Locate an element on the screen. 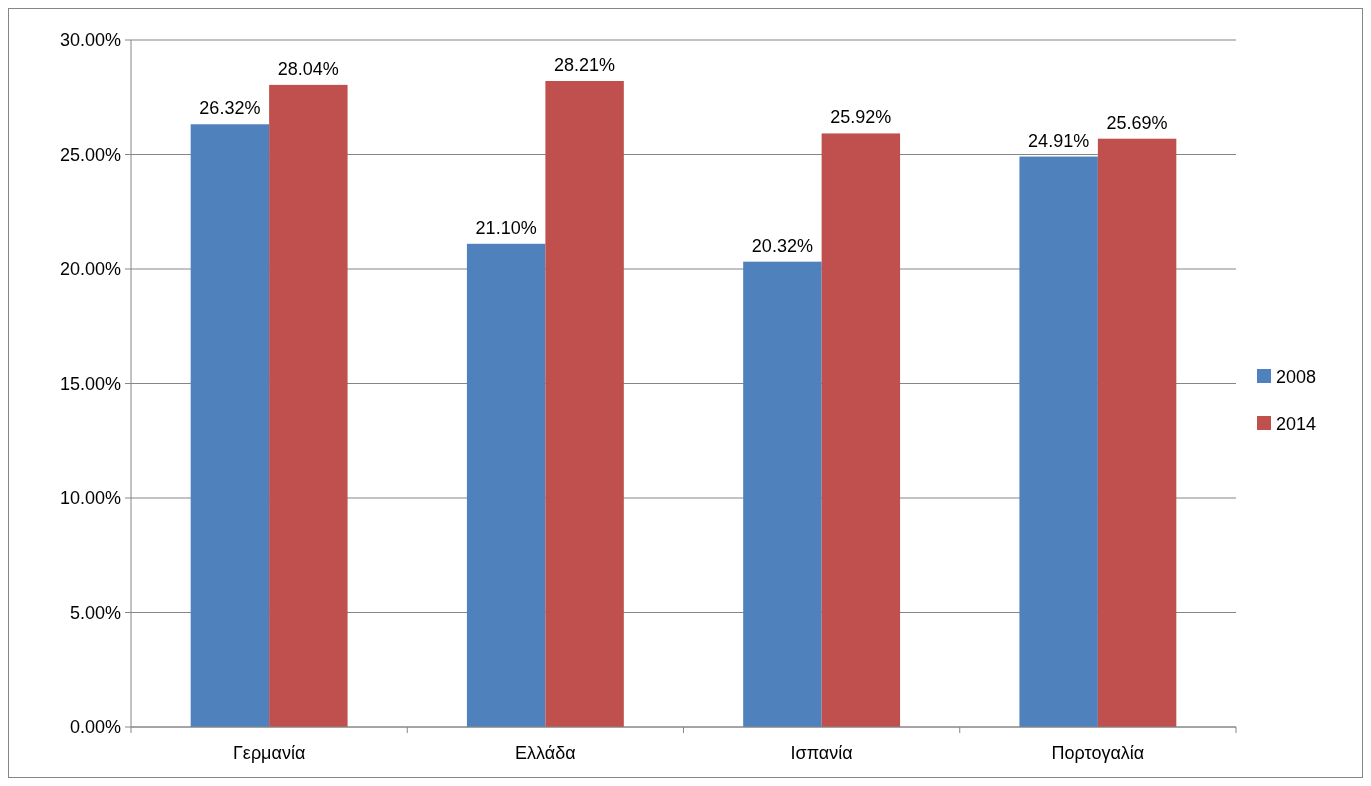 The width and height of the screenshot is (1371, 786). y-tick-label: 25.00% is located at coordinates (90, 154).